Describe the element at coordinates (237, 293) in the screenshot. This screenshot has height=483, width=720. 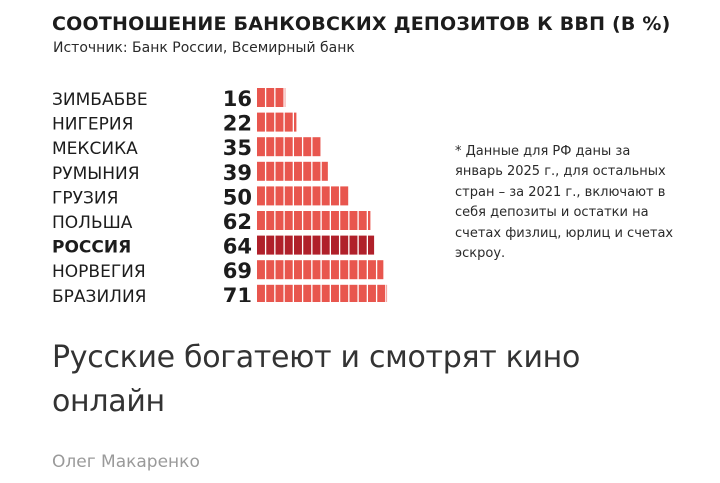
I see `value-label: 71` at that location.